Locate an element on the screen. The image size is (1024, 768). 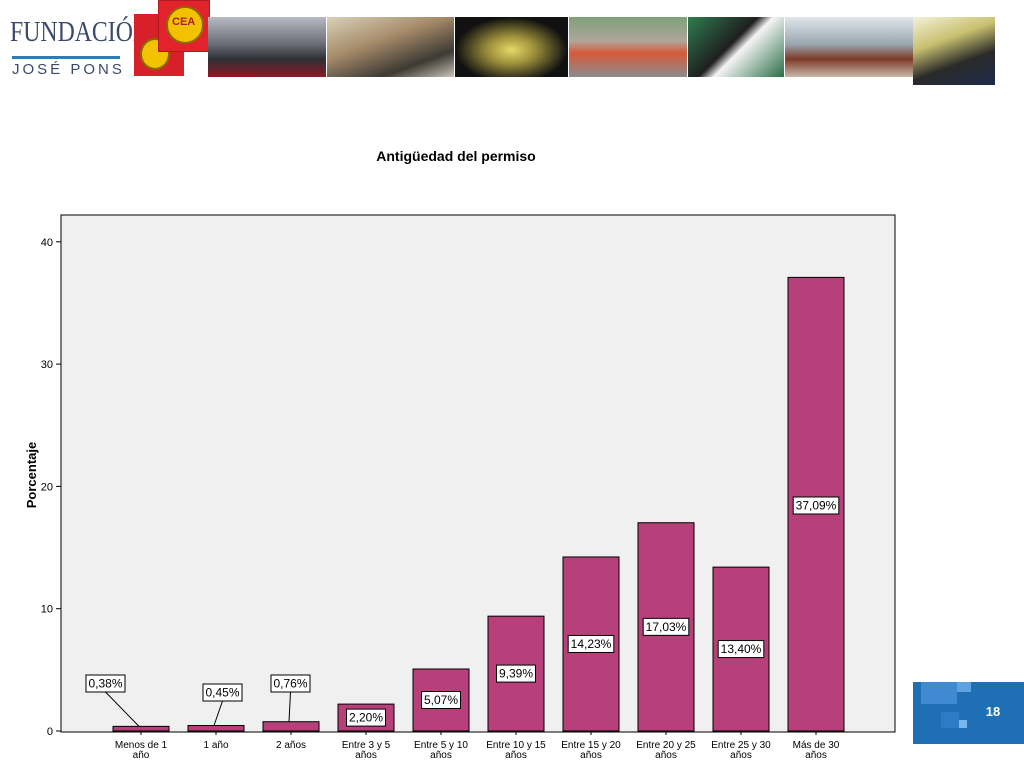
photo-cyclists is located at coordinates (628, 47).